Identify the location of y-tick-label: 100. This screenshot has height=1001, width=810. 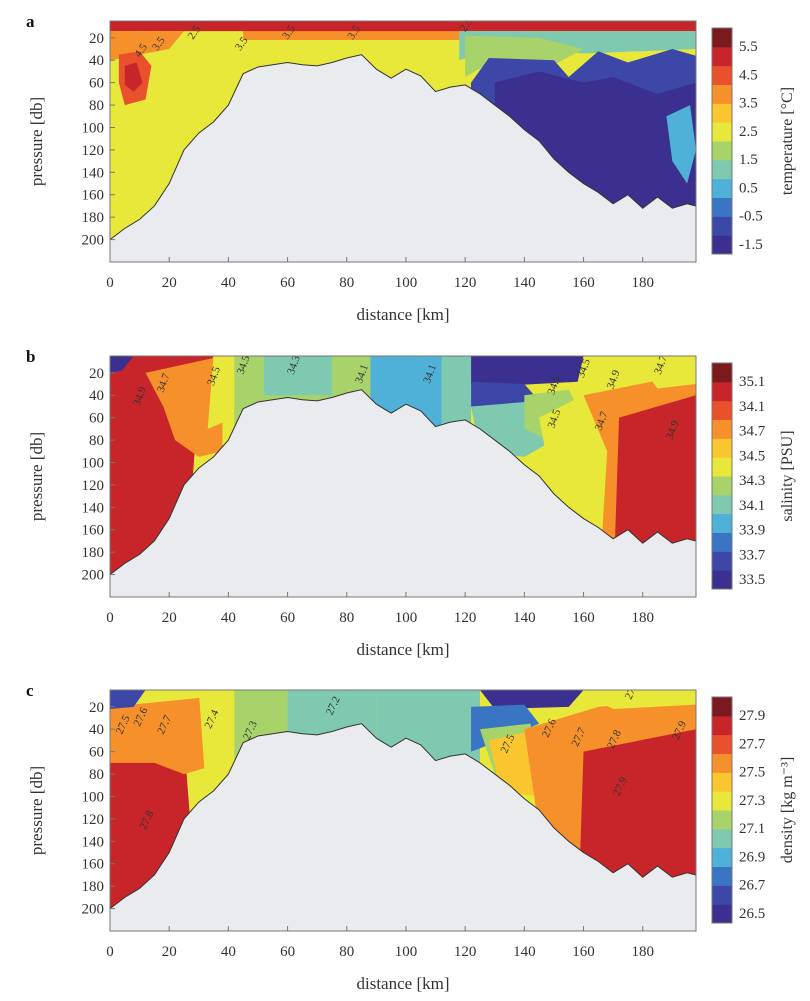
(93, 128).